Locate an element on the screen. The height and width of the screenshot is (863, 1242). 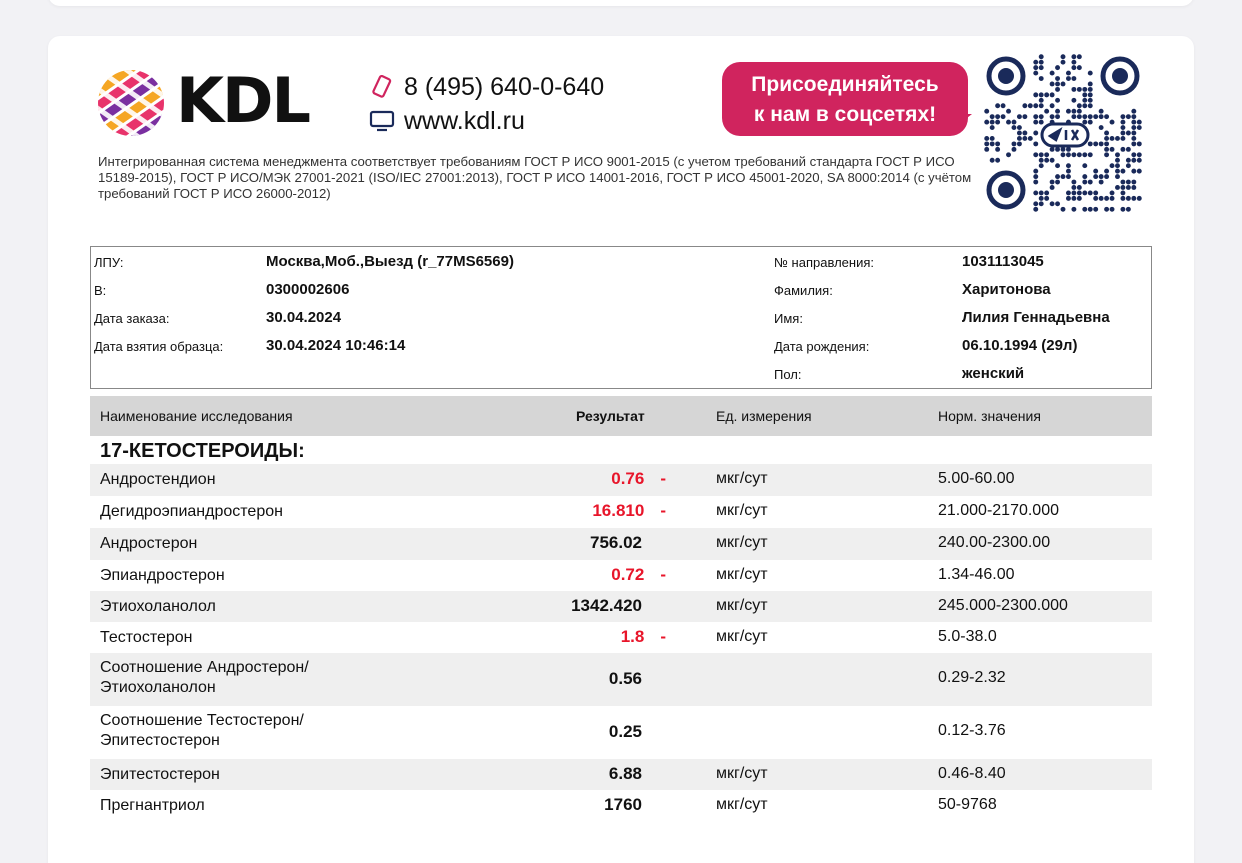
table-row: Андростендион 0.76- мкг/сут 5.00-60.00 is located at coordinates (621, 480).